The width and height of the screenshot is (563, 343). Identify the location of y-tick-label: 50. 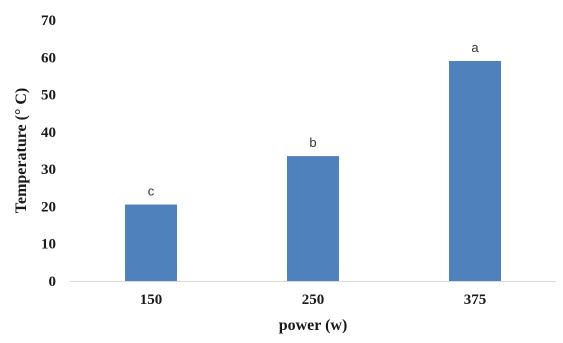
(48, 96).